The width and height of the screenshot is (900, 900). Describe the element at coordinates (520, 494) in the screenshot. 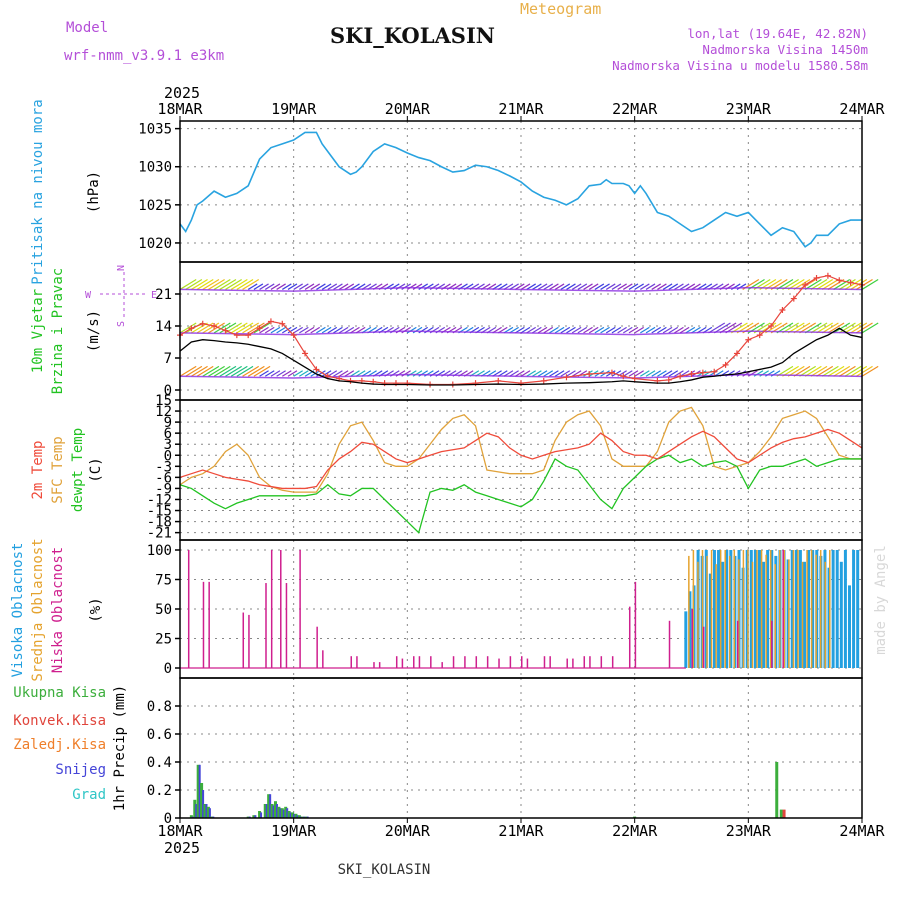

I see `temp-dewpt-line` at that location.